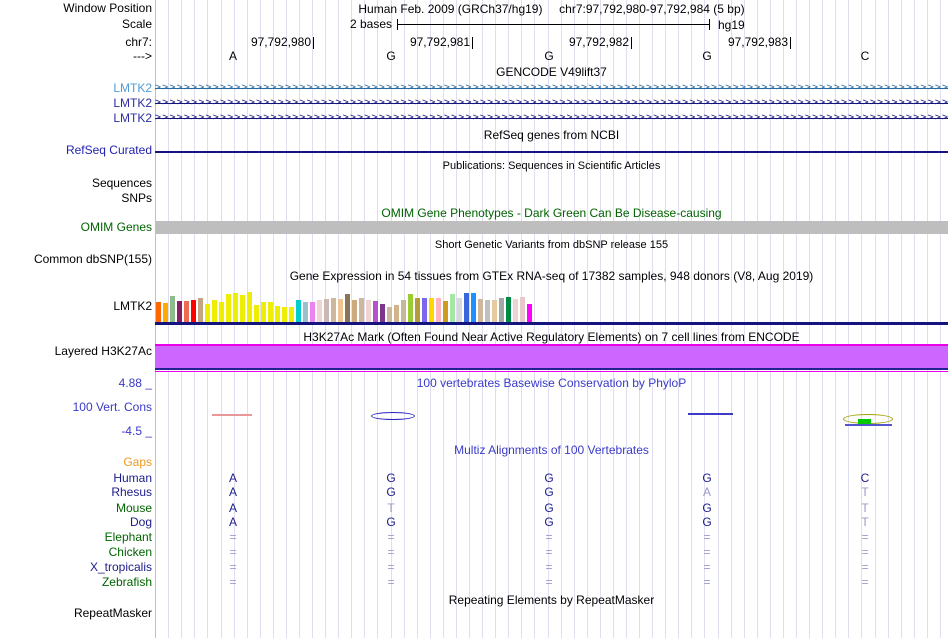 The height and width of the screenshot is (638, 950). What do you see at coordinates (233, 582) in the screenshot?
I see `multiz-aligned-base: =` at bounding box center [233, 582].